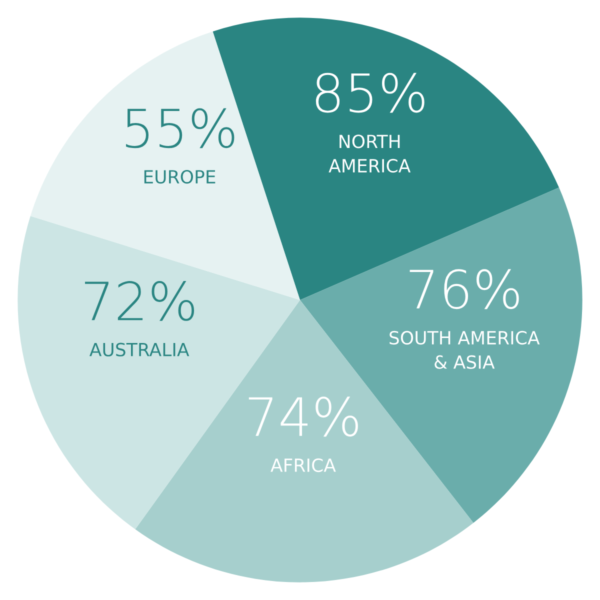  Describe the element at coordinates (180, 128) in the screenshot. I see `data-label: 55%` at that location.